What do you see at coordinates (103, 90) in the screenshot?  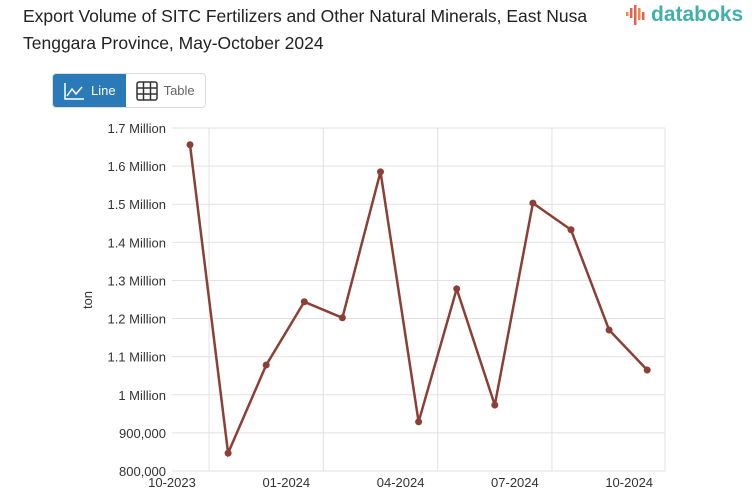 I see `line-label: Line` at bounding box center [103, 90].